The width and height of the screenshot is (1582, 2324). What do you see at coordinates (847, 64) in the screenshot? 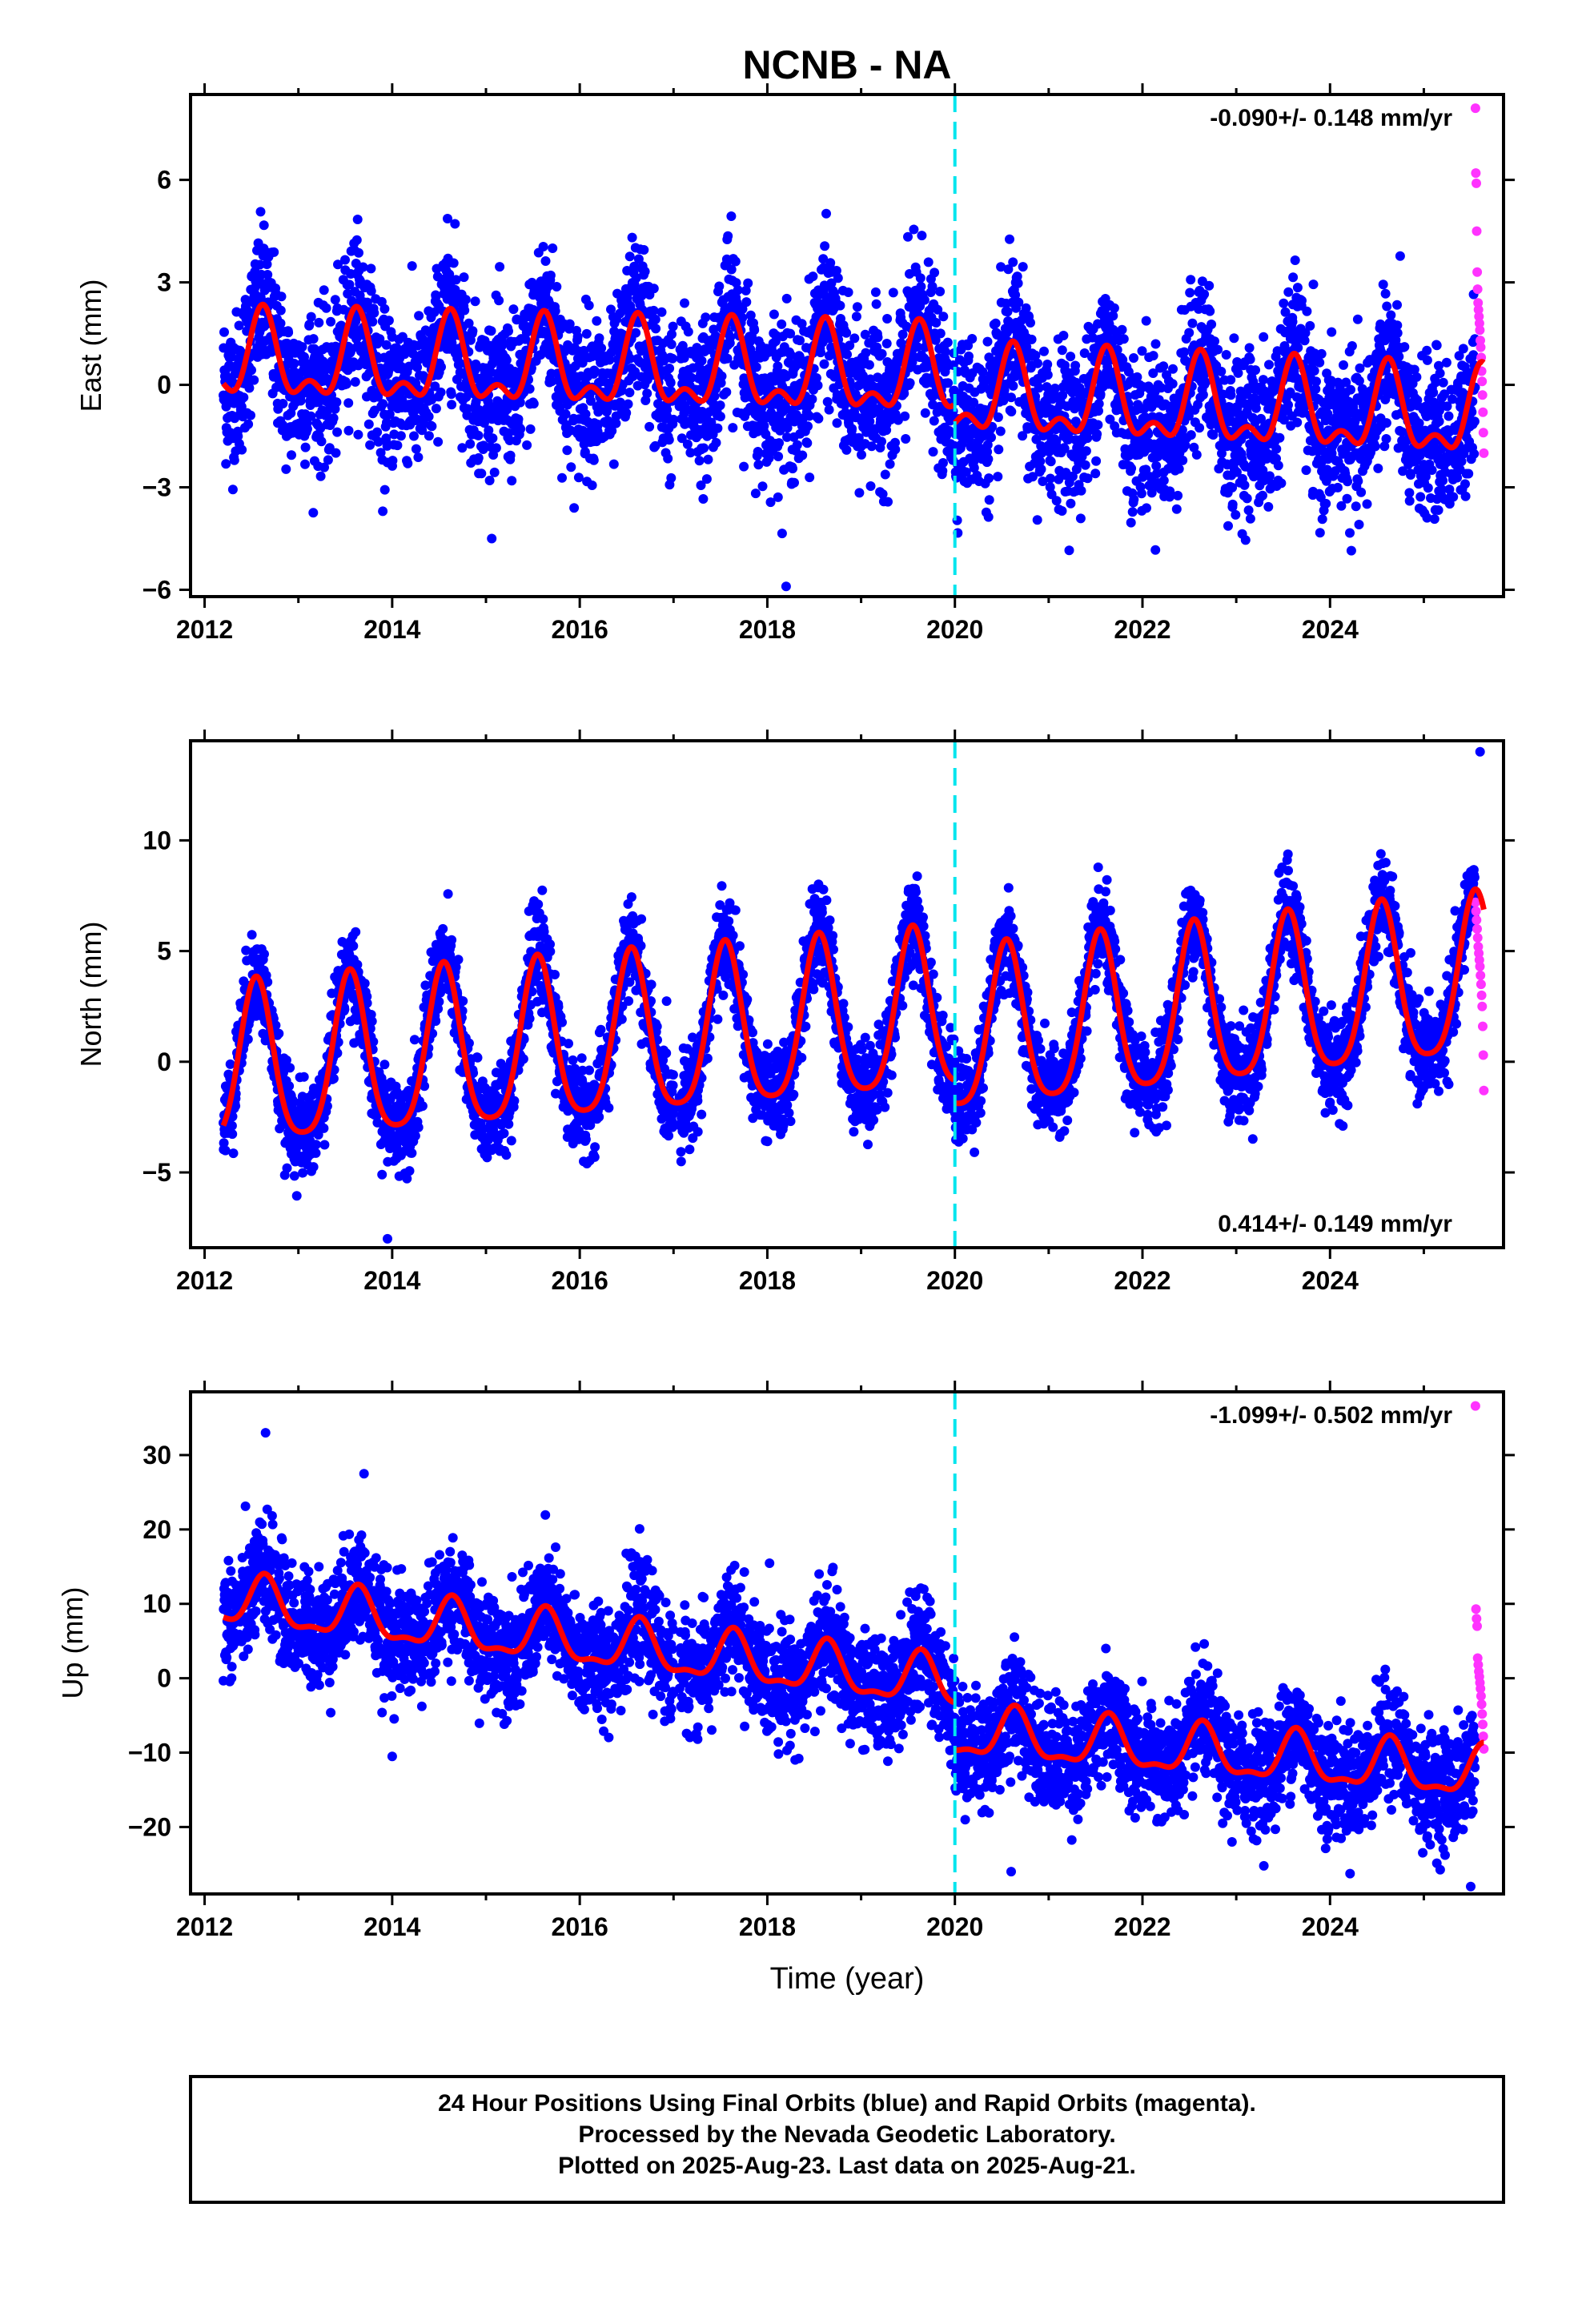
I see `chart-title: NCNB - NA` at bounding box center [847, 64].